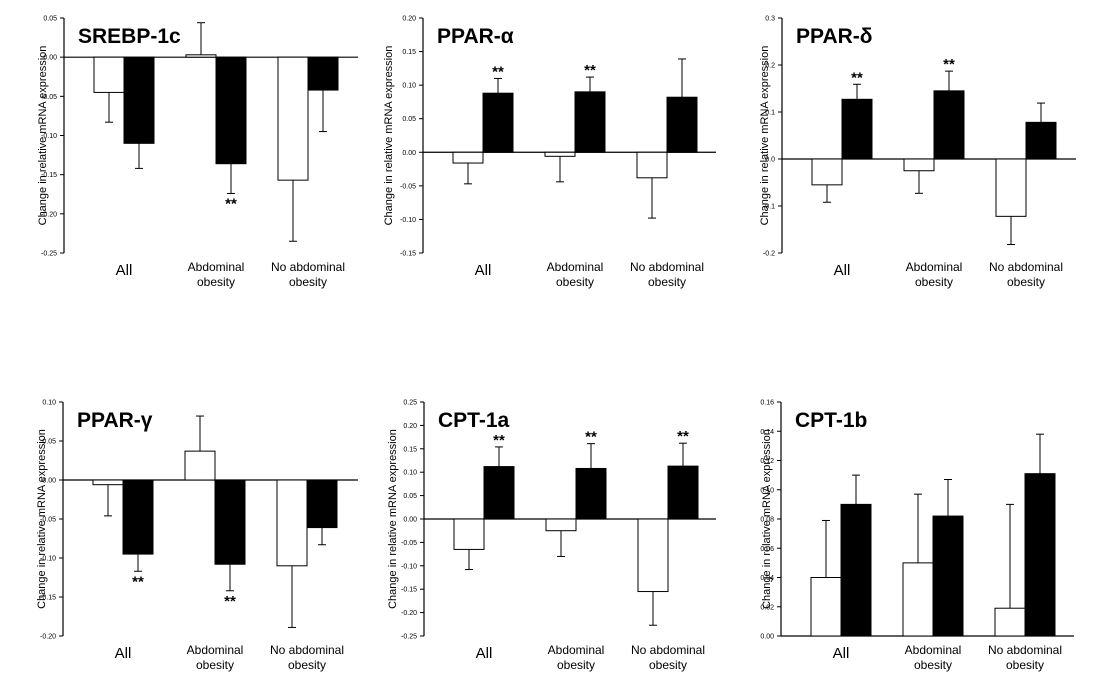 The width and height of the screenshot is (1120, 691). I want to click on y-tick-label: 0.25, so click(410, 403).